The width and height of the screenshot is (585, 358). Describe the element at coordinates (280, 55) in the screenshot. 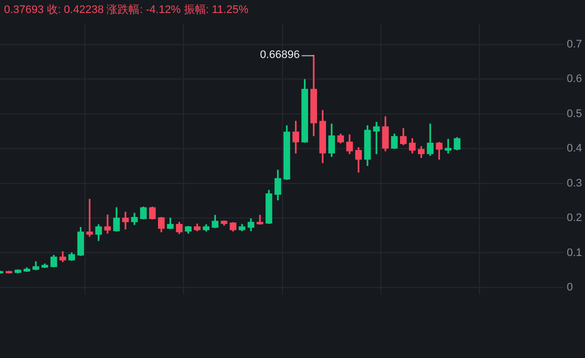

I see `annotation: 0.66896` at that location.